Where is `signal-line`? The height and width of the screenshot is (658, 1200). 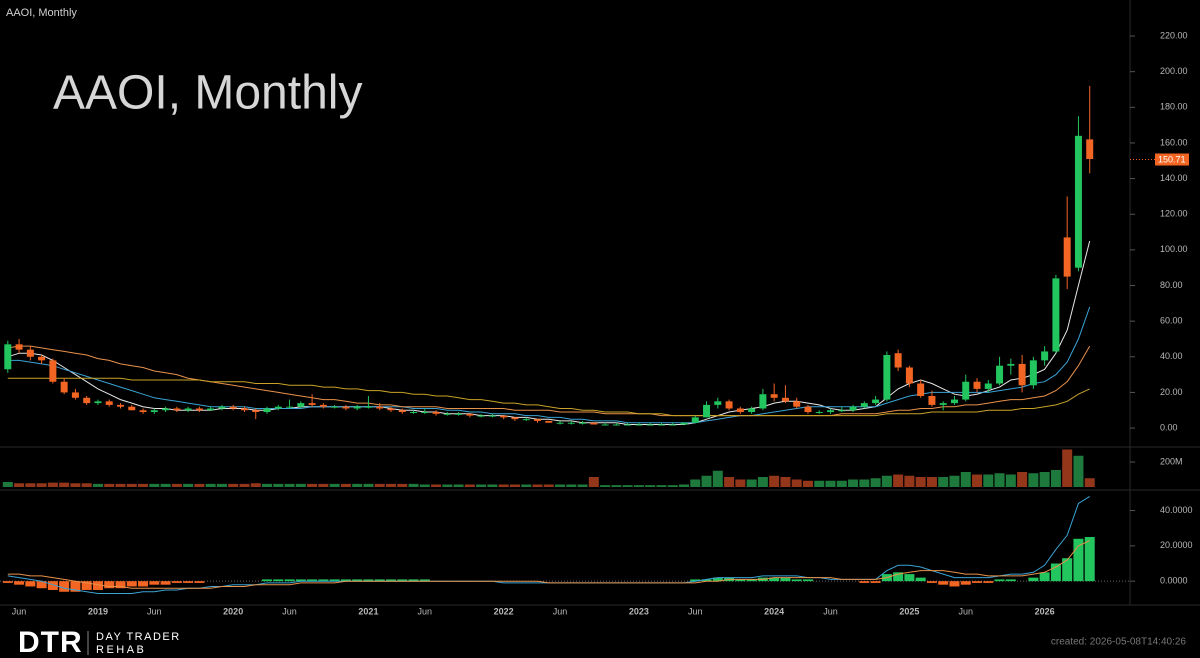 signal-line is located at coordinates (548, 564).